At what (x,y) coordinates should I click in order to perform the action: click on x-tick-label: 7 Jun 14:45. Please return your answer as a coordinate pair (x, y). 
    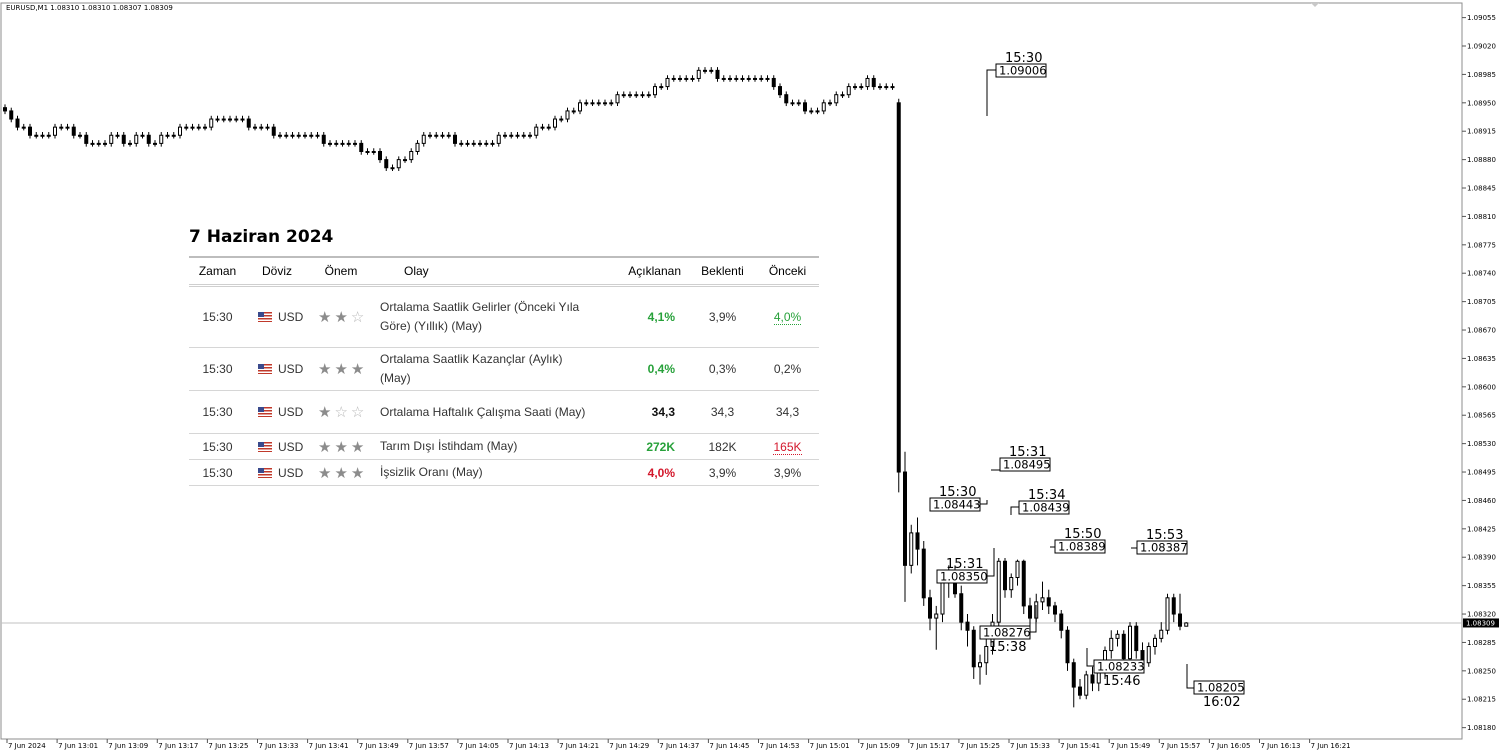
    Looking at the image, I should click on (729, 746).